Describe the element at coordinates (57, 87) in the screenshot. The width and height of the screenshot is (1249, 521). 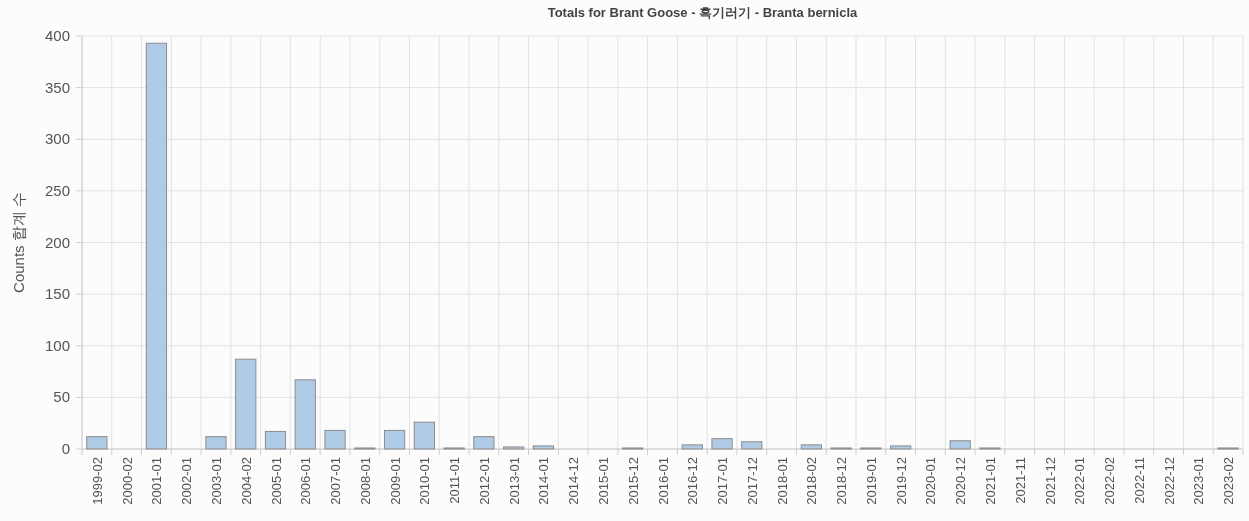
I see `y-tick-label: 350` at that location.